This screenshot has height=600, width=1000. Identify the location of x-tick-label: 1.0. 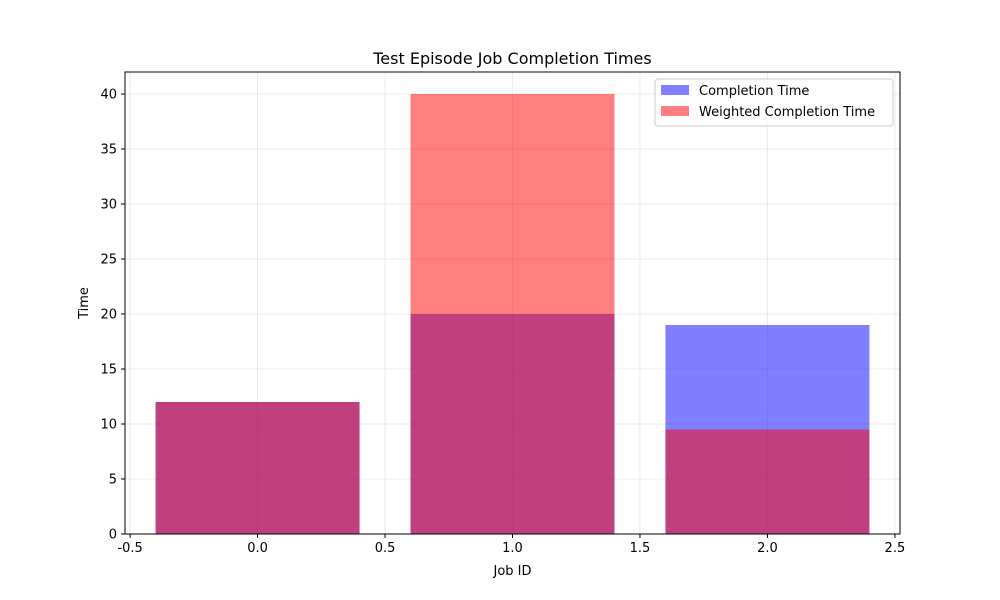
(512, 548).